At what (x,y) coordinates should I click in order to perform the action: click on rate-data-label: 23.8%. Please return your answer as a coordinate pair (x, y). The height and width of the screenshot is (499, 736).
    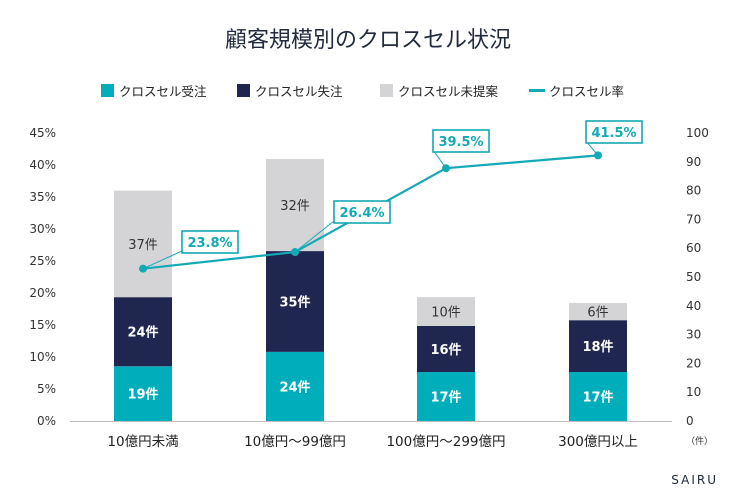
    Looking at the image, I should click on (209, 243).